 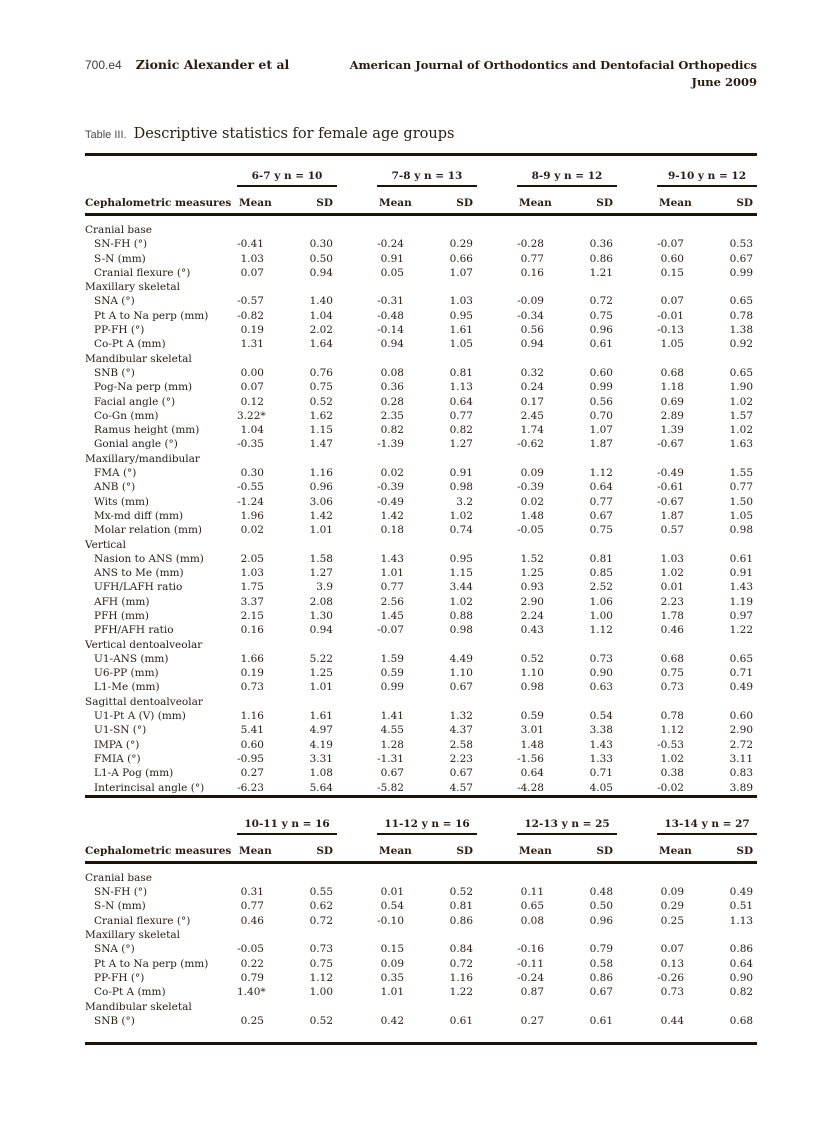 I want to click on age-group-label: 11-12 y n = 16, so click(x=427, y=827).